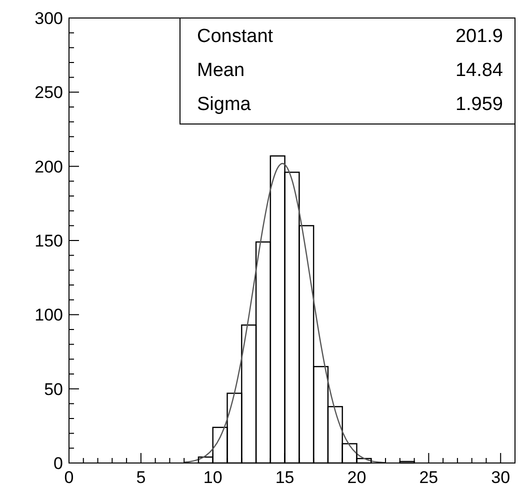 The image size is (519, 491). I want to click on annotation: 1.959, so click(479, 104).